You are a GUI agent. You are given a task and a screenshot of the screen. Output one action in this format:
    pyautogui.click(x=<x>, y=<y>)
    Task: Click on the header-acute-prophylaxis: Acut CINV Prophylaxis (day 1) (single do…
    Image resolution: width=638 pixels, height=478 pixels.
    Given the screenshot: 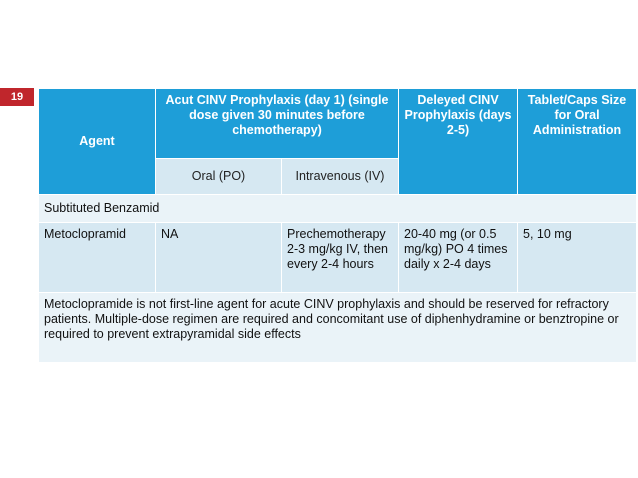 What is the action you would take?
    pyautogui.click(x=277, y=123)
    